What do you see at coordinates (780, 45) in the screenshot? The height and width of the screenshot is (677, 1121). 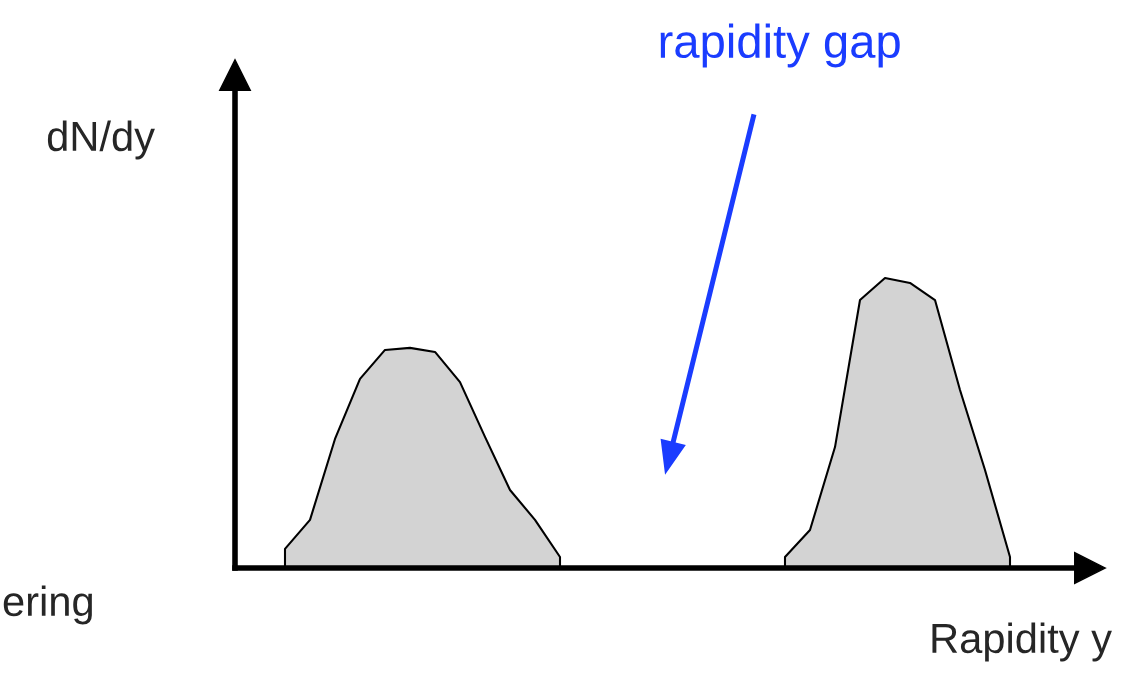 I see `text: rapidity gap` at bounding box center [780, 45].